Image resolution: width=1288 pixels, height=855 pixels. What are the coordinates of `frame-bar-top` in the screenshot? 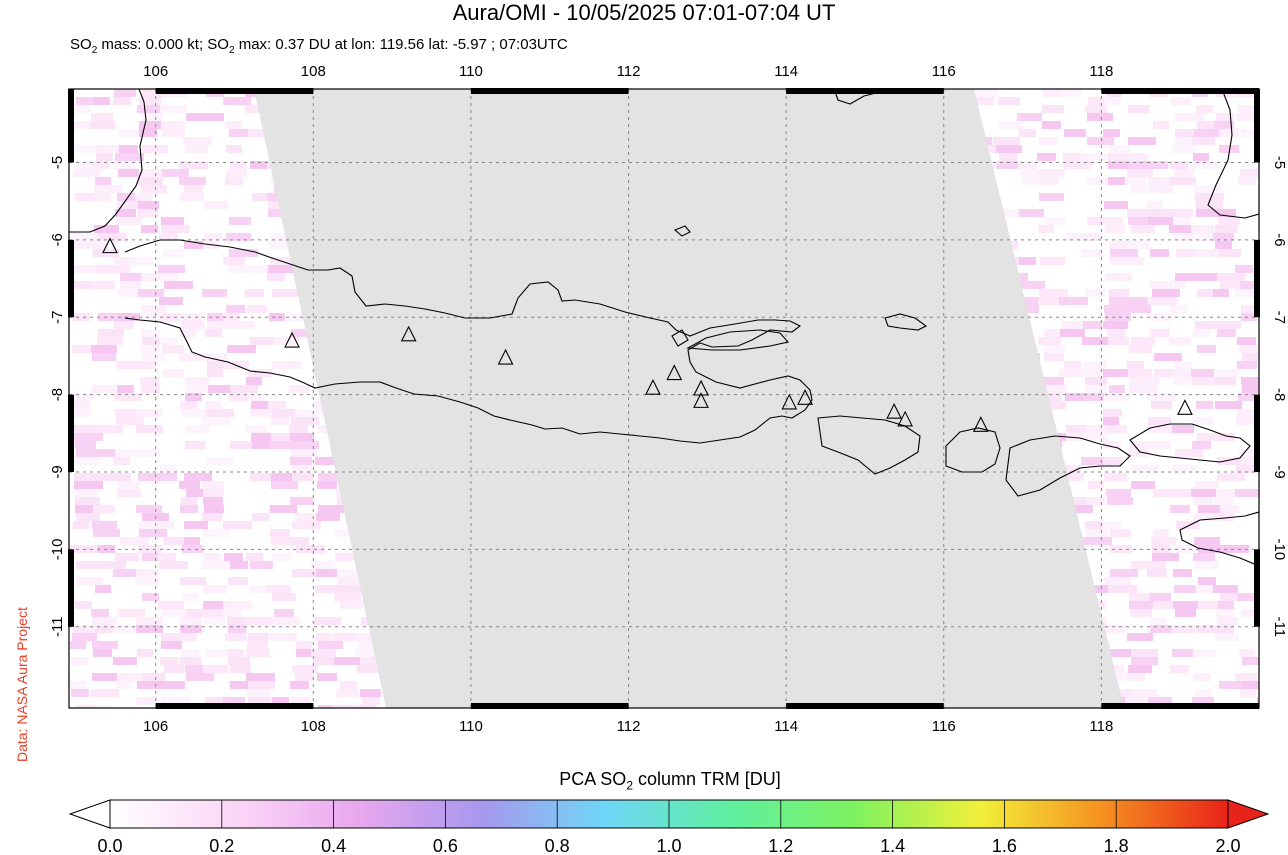 It's located at (865, 91).